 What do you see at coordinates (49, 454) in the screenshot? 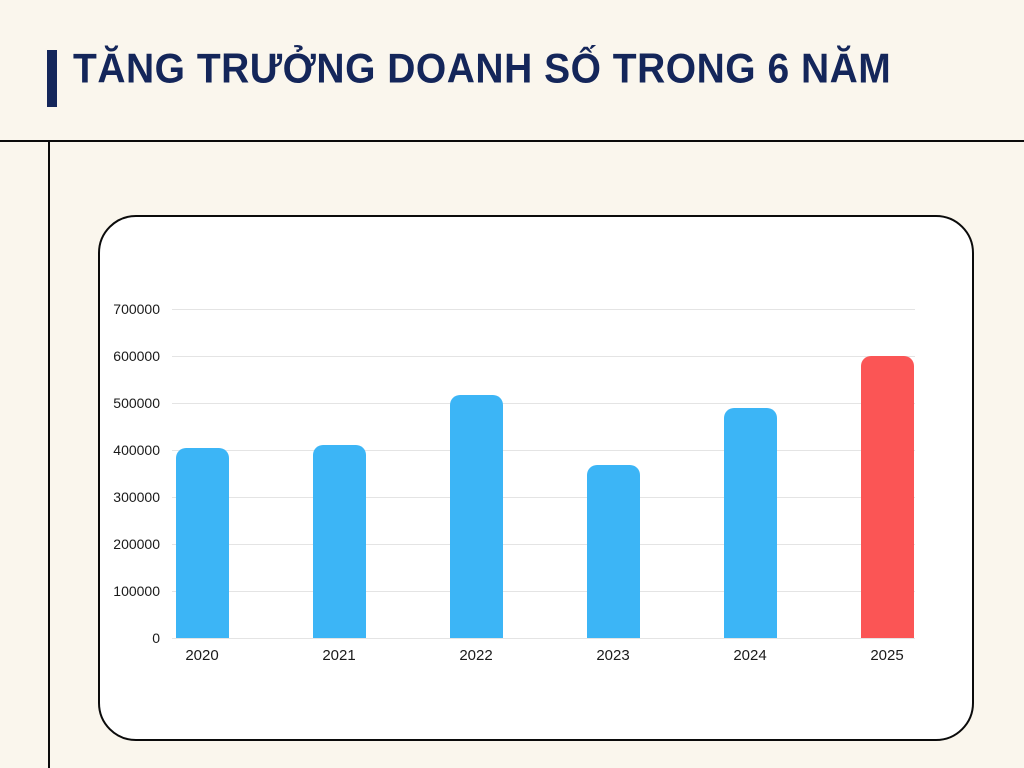
I see `left-vertical-rule` at bounding box center [49, 454].